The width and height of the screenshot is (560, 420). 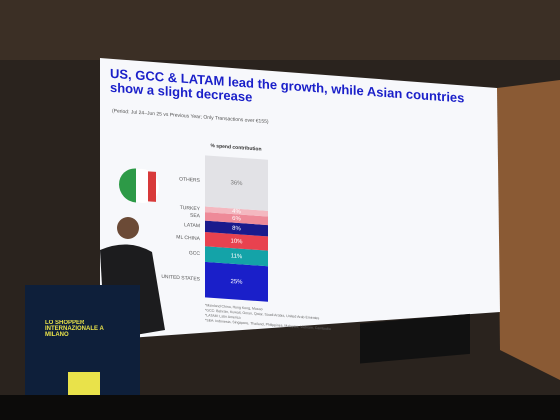 I want to click on flag-red, so click(x=152, y=186).